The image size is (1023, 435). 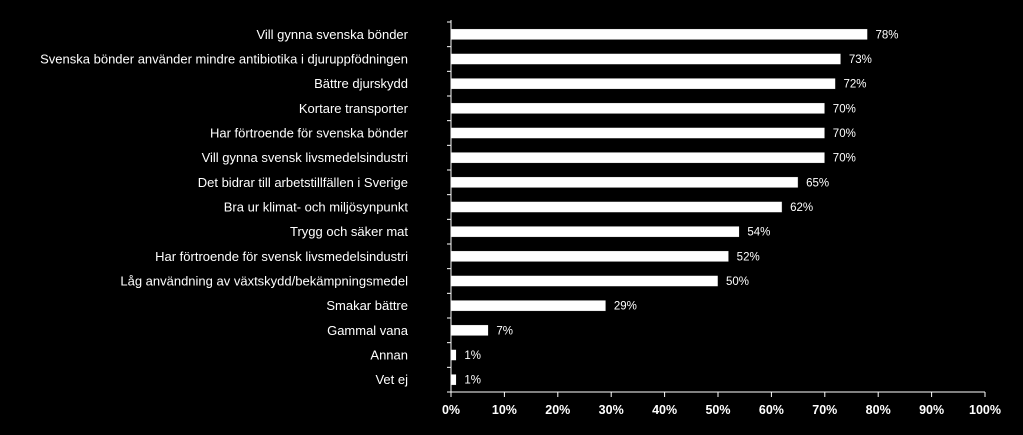 What do you see at coordinates (354, 108) in the screenshot?
I see `category-label-3: Kortare transporter` at bounding box center [354, 108].